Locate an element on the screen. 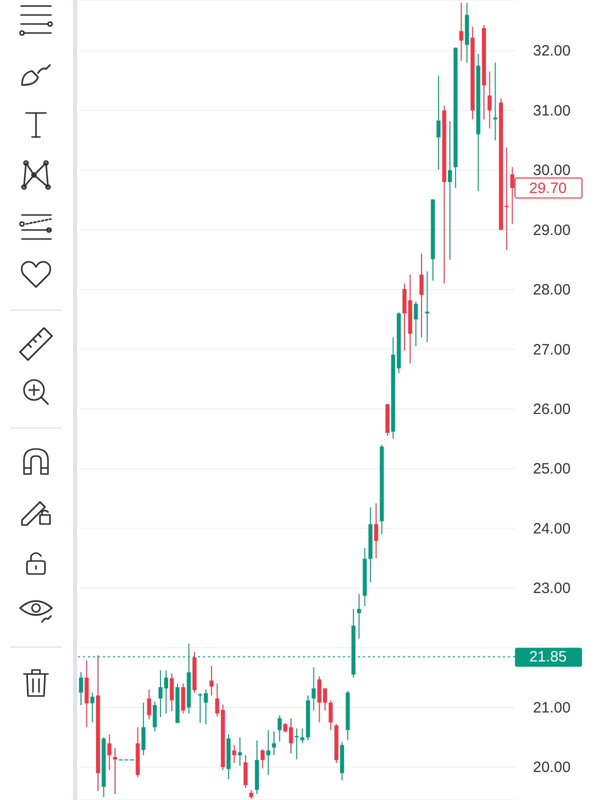 The image size is (600, 800). y-tick-label: 26.00 is located at coordinates (552, 409).